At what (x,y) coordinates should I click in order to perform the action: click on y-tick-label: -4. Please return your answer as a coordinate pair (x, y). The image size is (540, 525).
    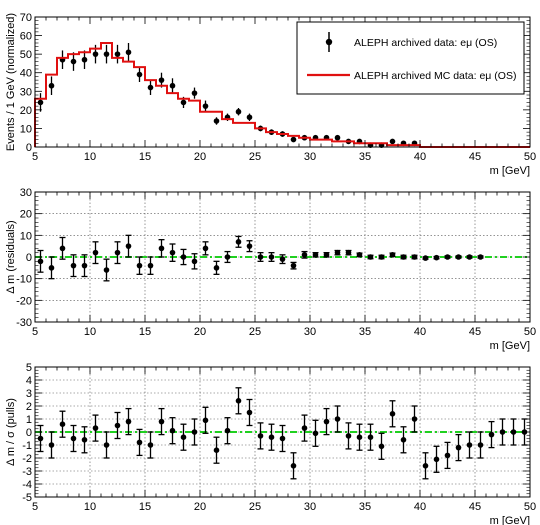
    Looking at the image, I should click on (27, 485).